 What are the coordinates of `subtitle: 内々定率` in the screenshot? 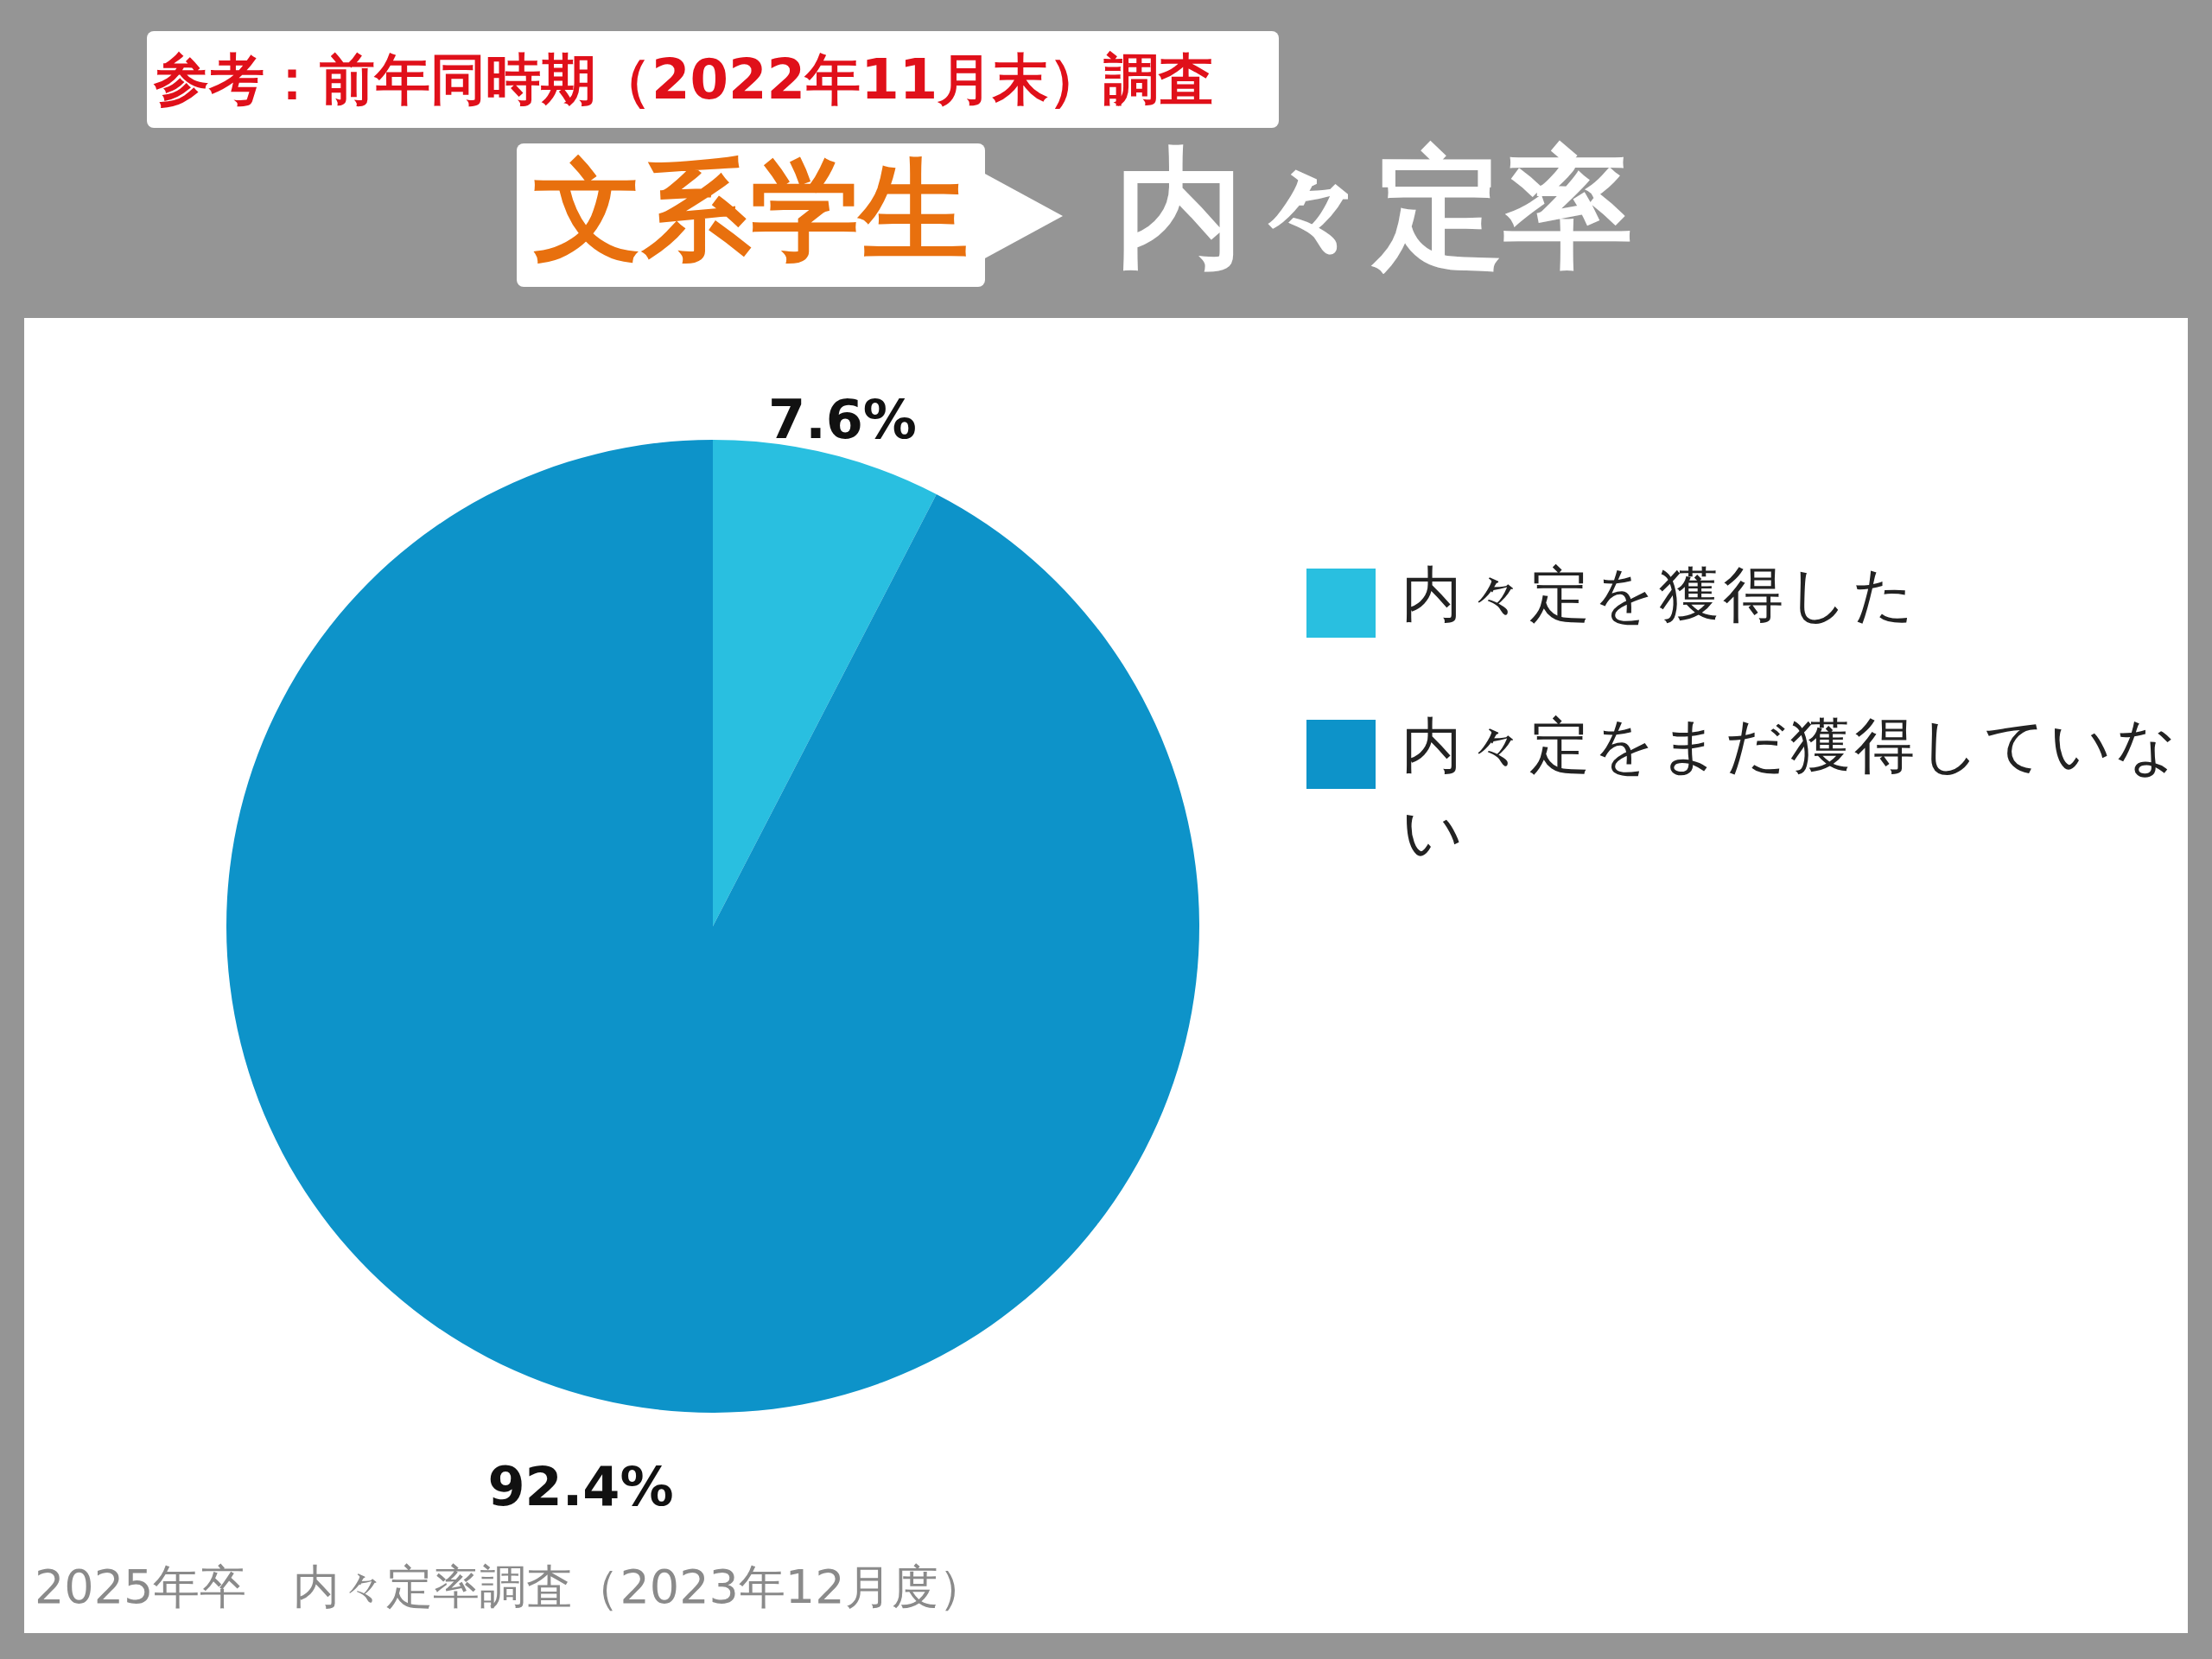 It's located at (1374, 208).